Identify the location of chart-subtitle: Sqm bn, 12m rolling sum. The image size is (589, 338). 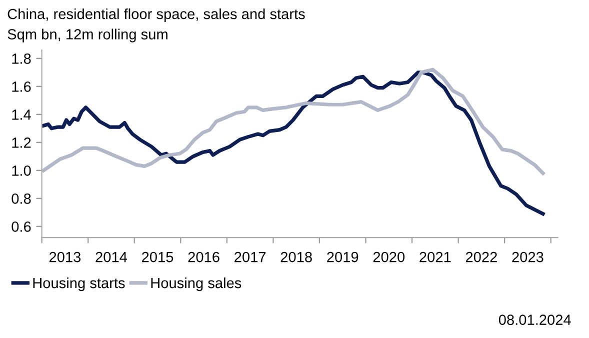
(88, 35).